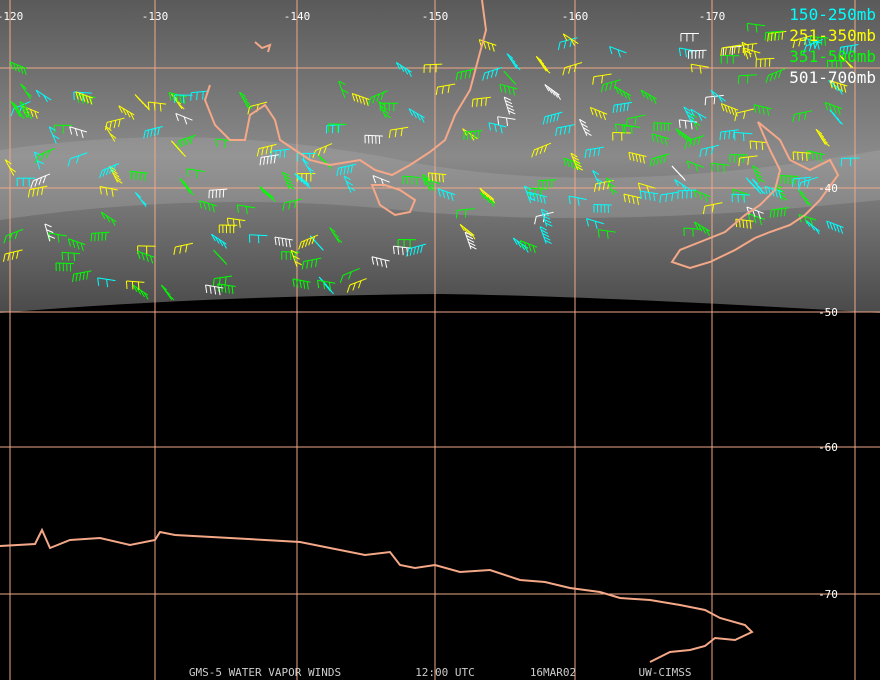  Describe the element at coordinates (828, 447) in the screenshot. I see `latitude-label: -60` at that location.